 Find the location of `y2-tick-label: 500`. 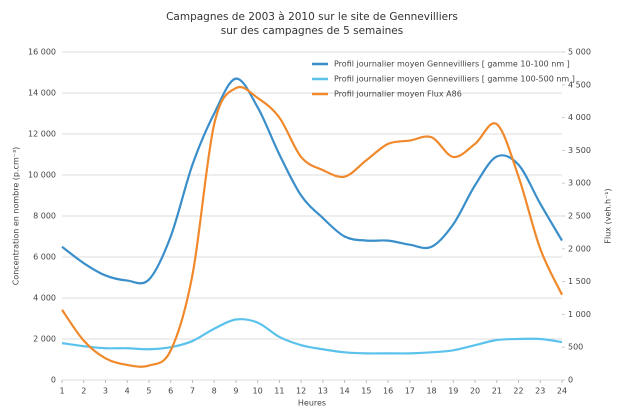

y2-tick-label: 500 is located at coordinates (575, 347).